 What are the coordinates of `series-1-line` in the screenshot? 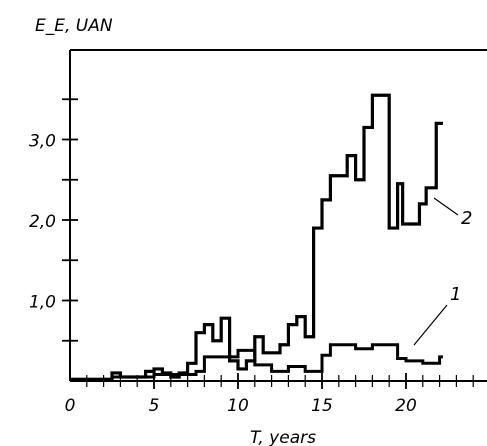 It's located at (256, 362).